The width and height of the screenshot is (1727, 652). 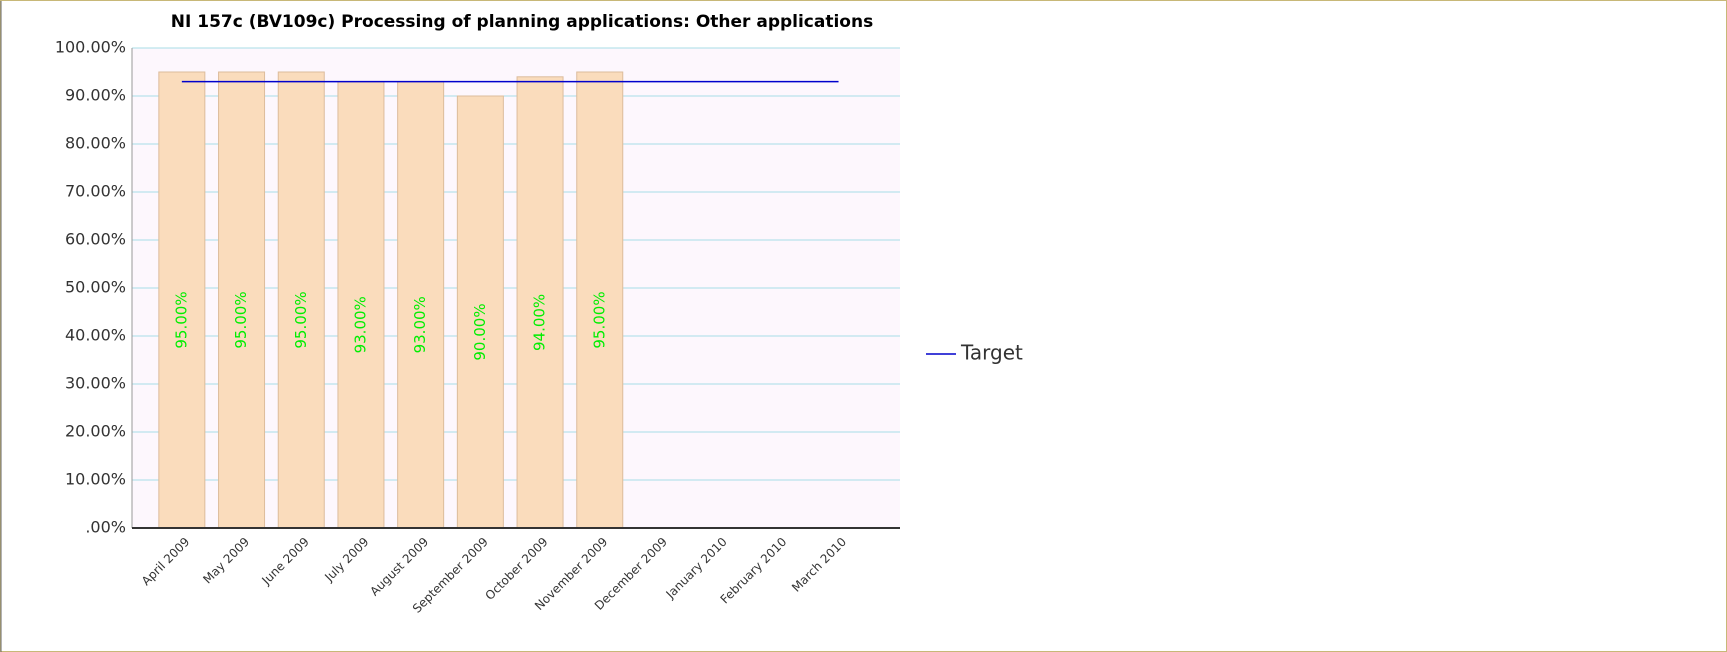 I want to click on value-label: 94.00%, so click(x=540, y=322).